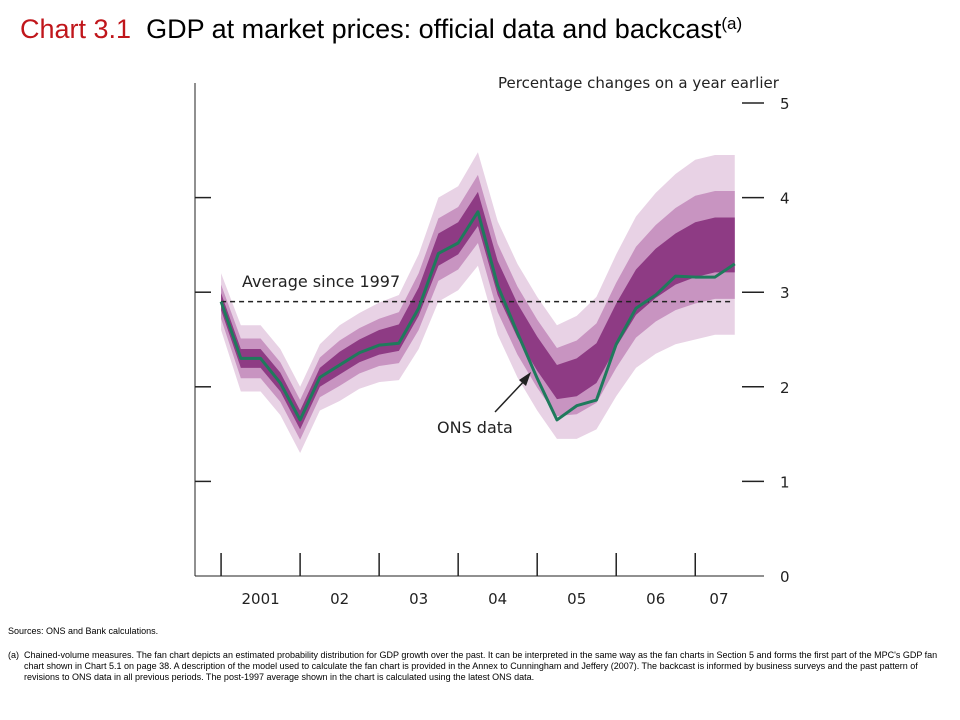 The width and height of the screenshot is (960, 720). I want to click on x-tick-label: 07, so click(718, 599).